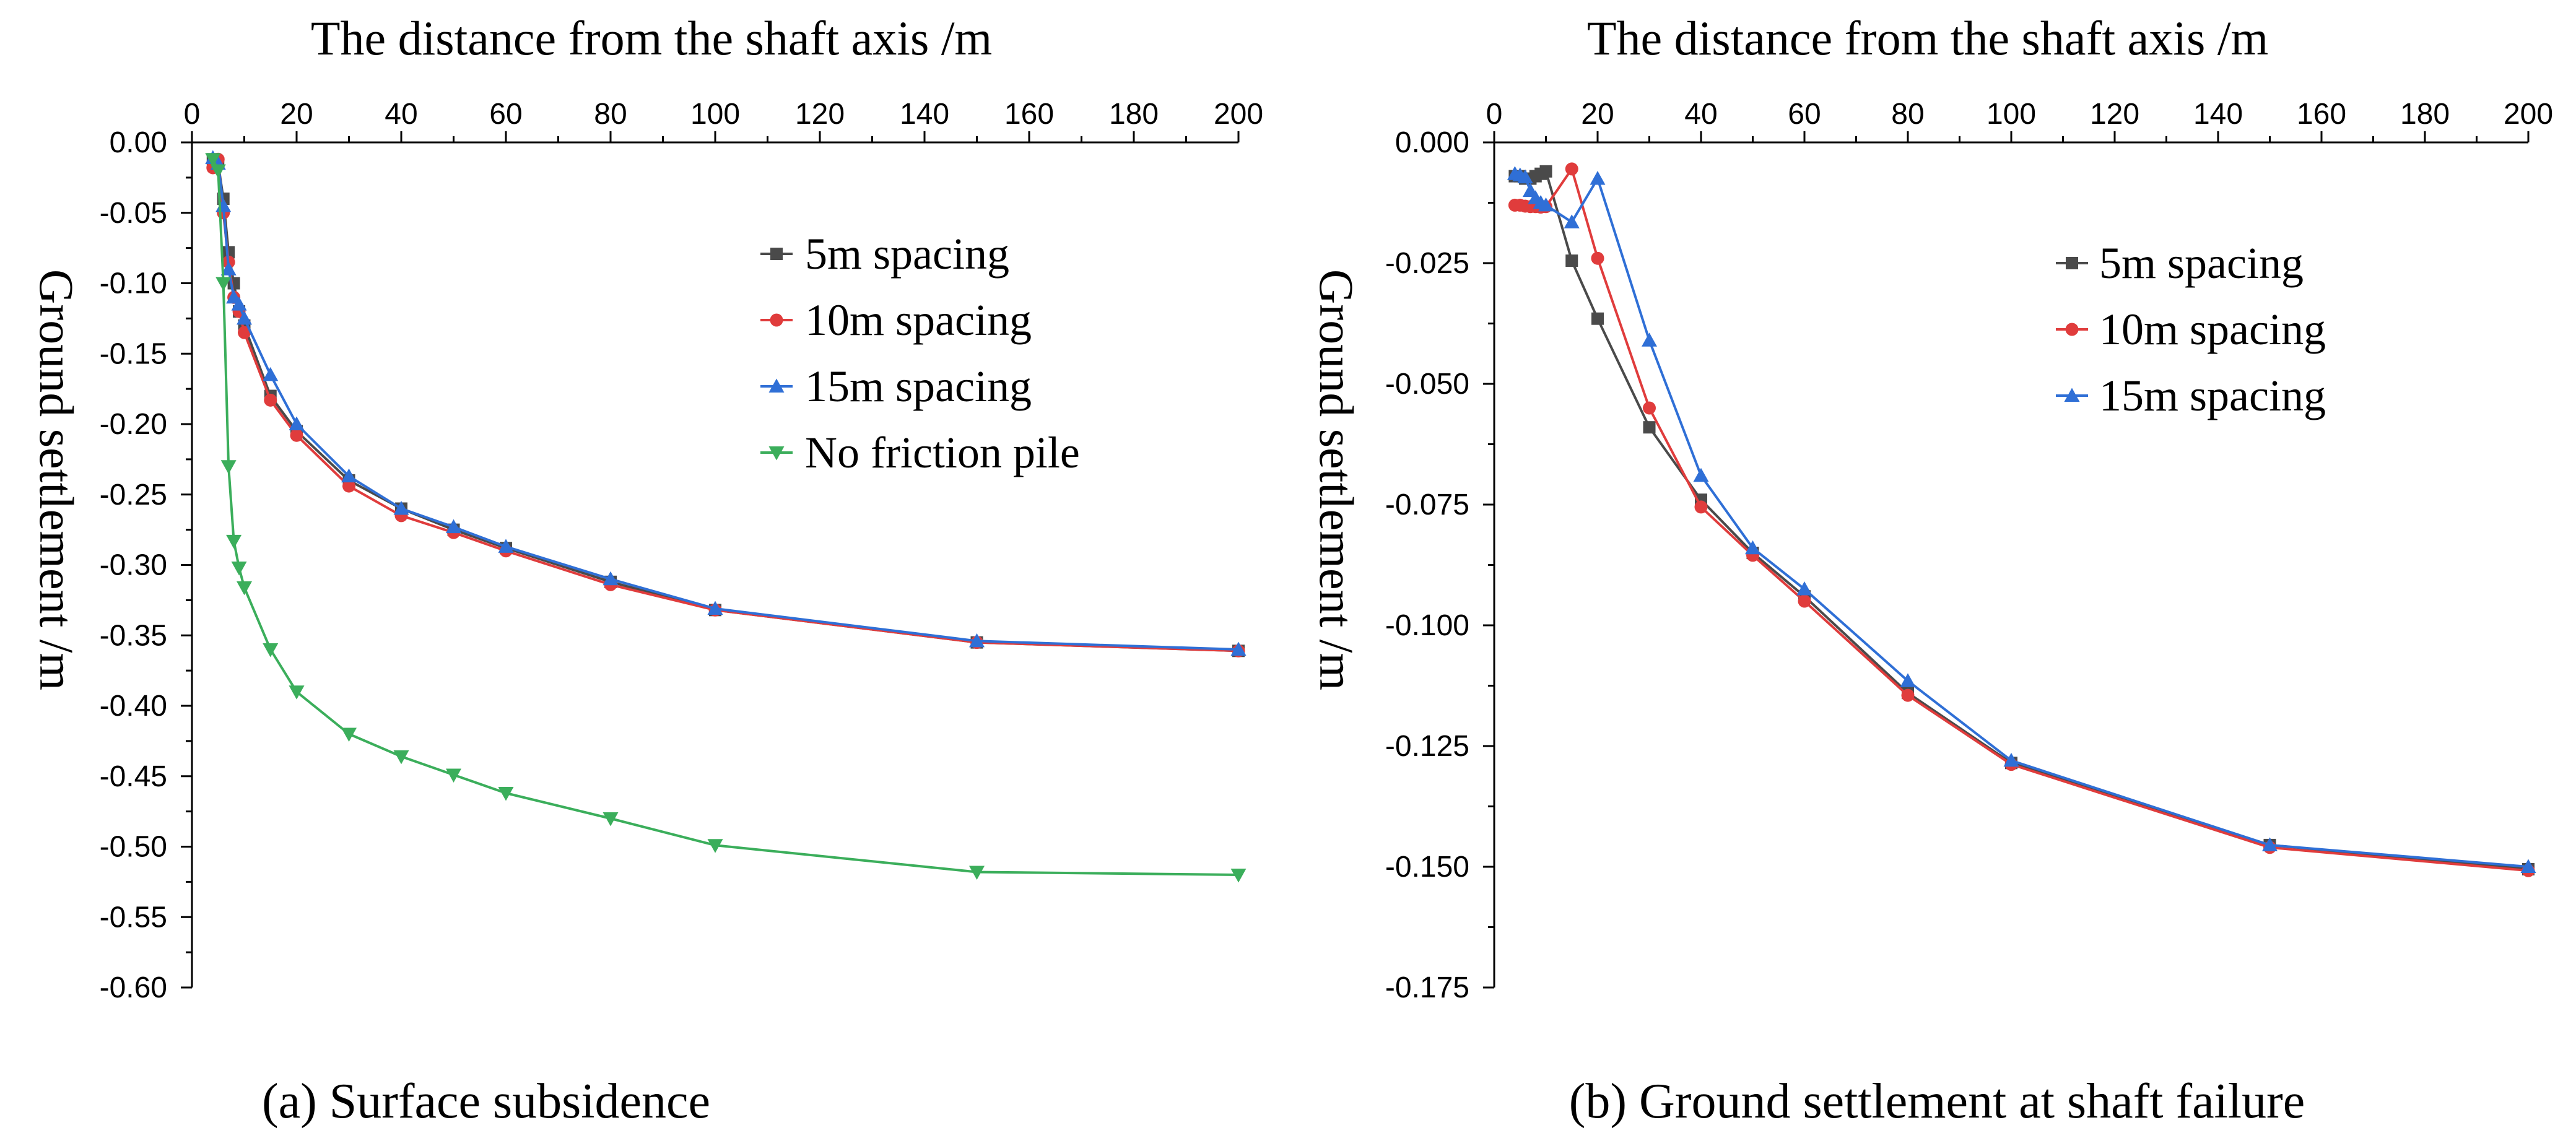  I want to click on chart-a-y-tick-label: -0.20, so click(133, 424).